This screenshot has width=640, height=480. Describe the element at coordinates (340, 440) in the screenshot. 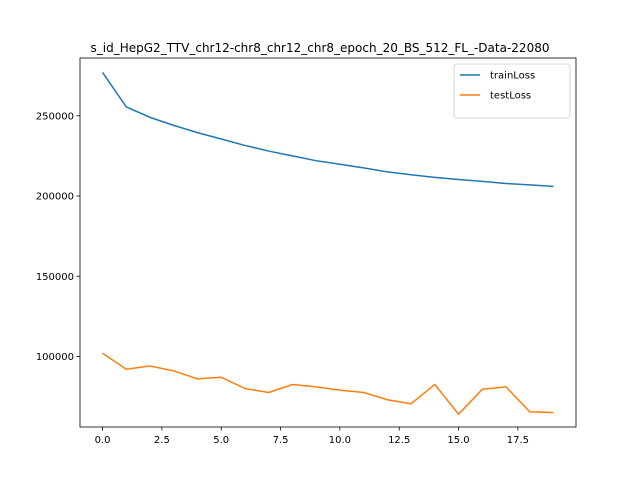

I see `x-tick-label: 10.0` at that location.